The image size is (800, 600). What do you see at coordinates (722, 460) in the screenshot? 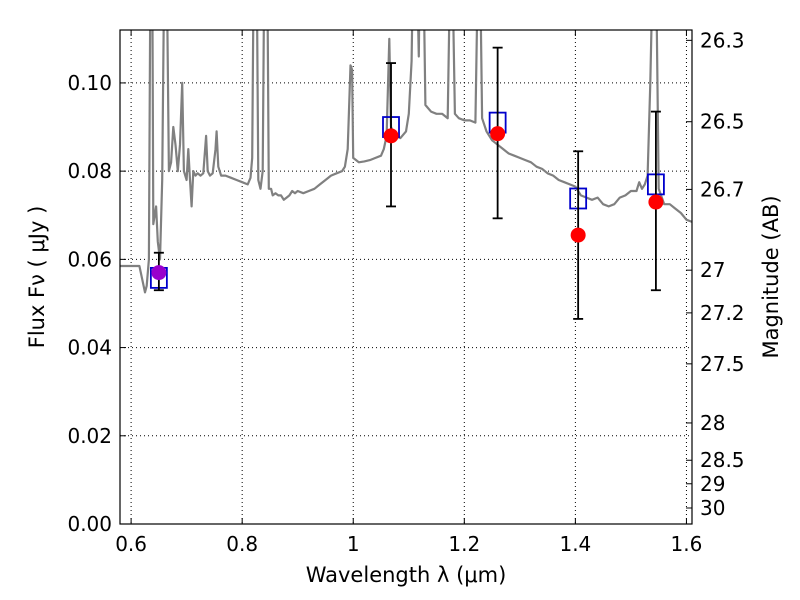
I see `mag-tick-label: 28.5` at bounding box center [722, 460].